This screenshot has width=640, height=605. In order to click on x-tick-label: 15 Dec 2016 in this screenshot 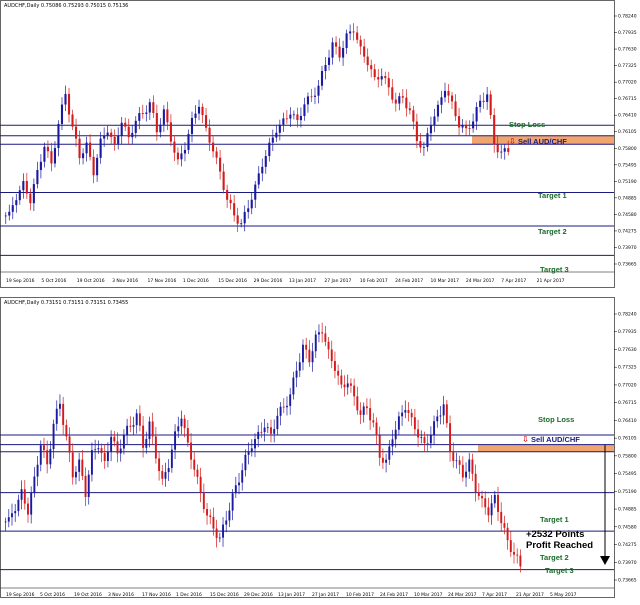, I will do `click(224, 595)`.